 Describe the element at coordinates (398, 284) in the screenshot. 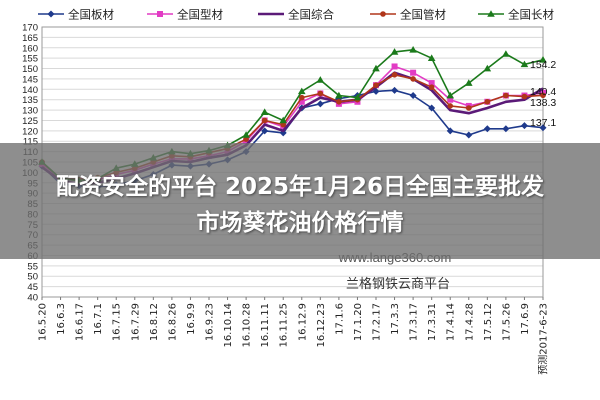

I see `watermark-platform: 兰格钢铁云商平台` at that location.